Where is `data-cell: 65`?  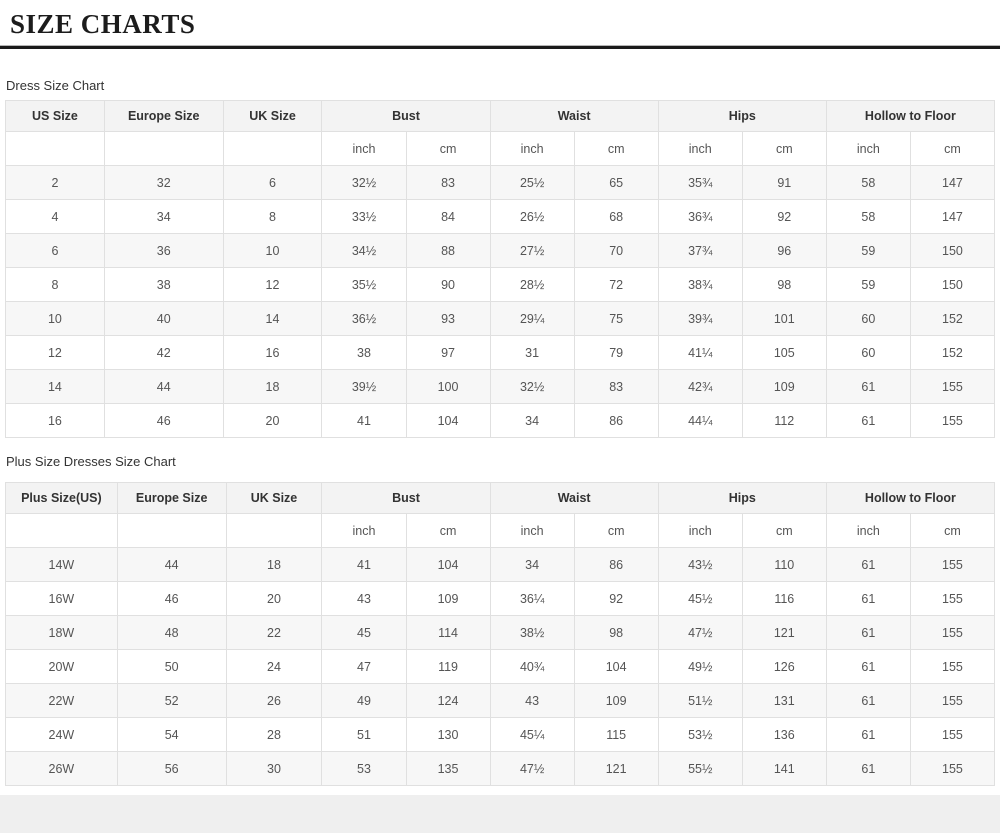 data-cell: 65 is located at coordinates (616, 183).